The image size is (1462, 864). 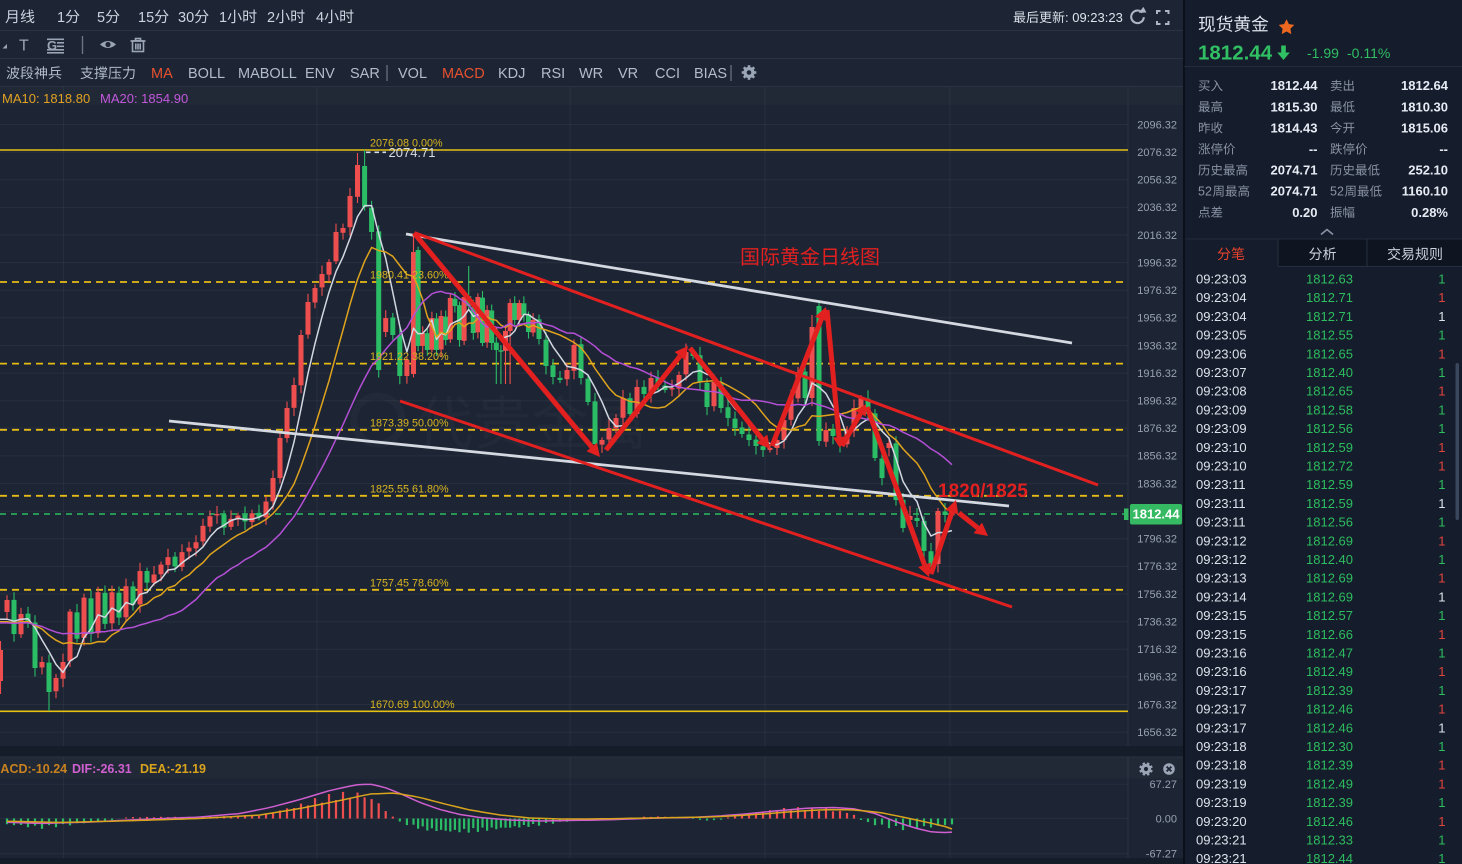 I want to click on svg-text: 09:23:16, so click(x=1221, y=671).